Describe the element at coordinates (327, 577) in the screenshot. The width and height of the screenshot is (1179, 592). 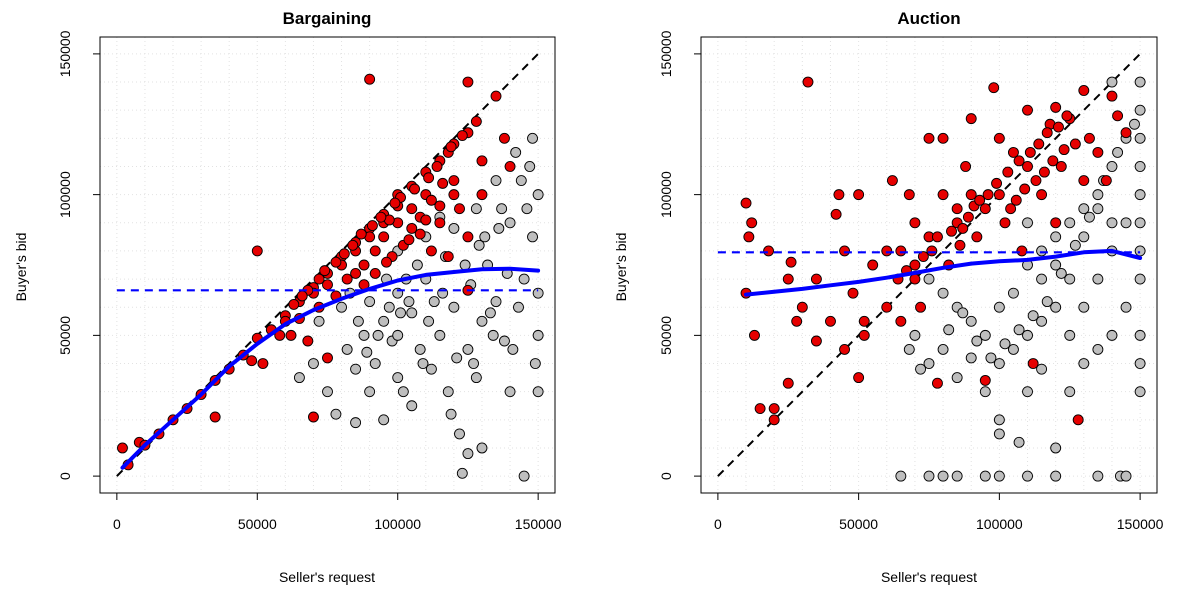
I see `x-axis-label: Seller's request` at that location.